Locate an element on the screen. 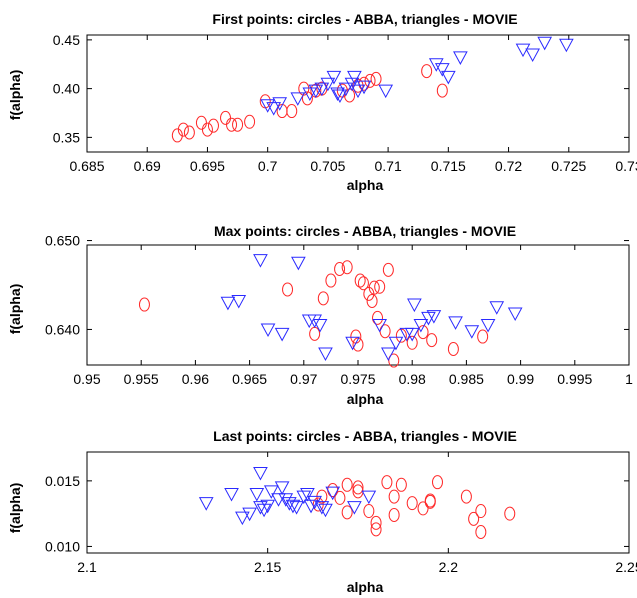 The image size is (637, 598). y-tick-label: 0.650 is located at coordinates (62, 241).